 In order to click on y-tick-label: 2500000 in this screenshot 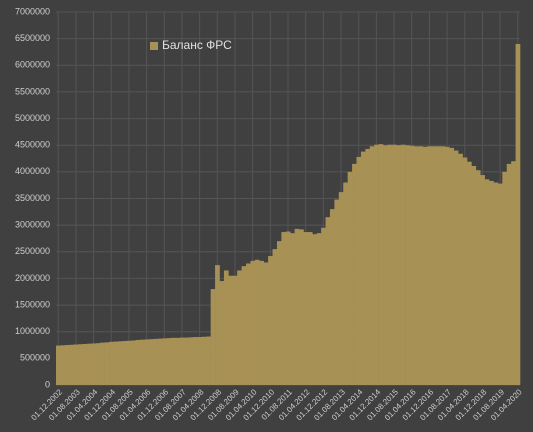, I will do `click(32, 251)`.